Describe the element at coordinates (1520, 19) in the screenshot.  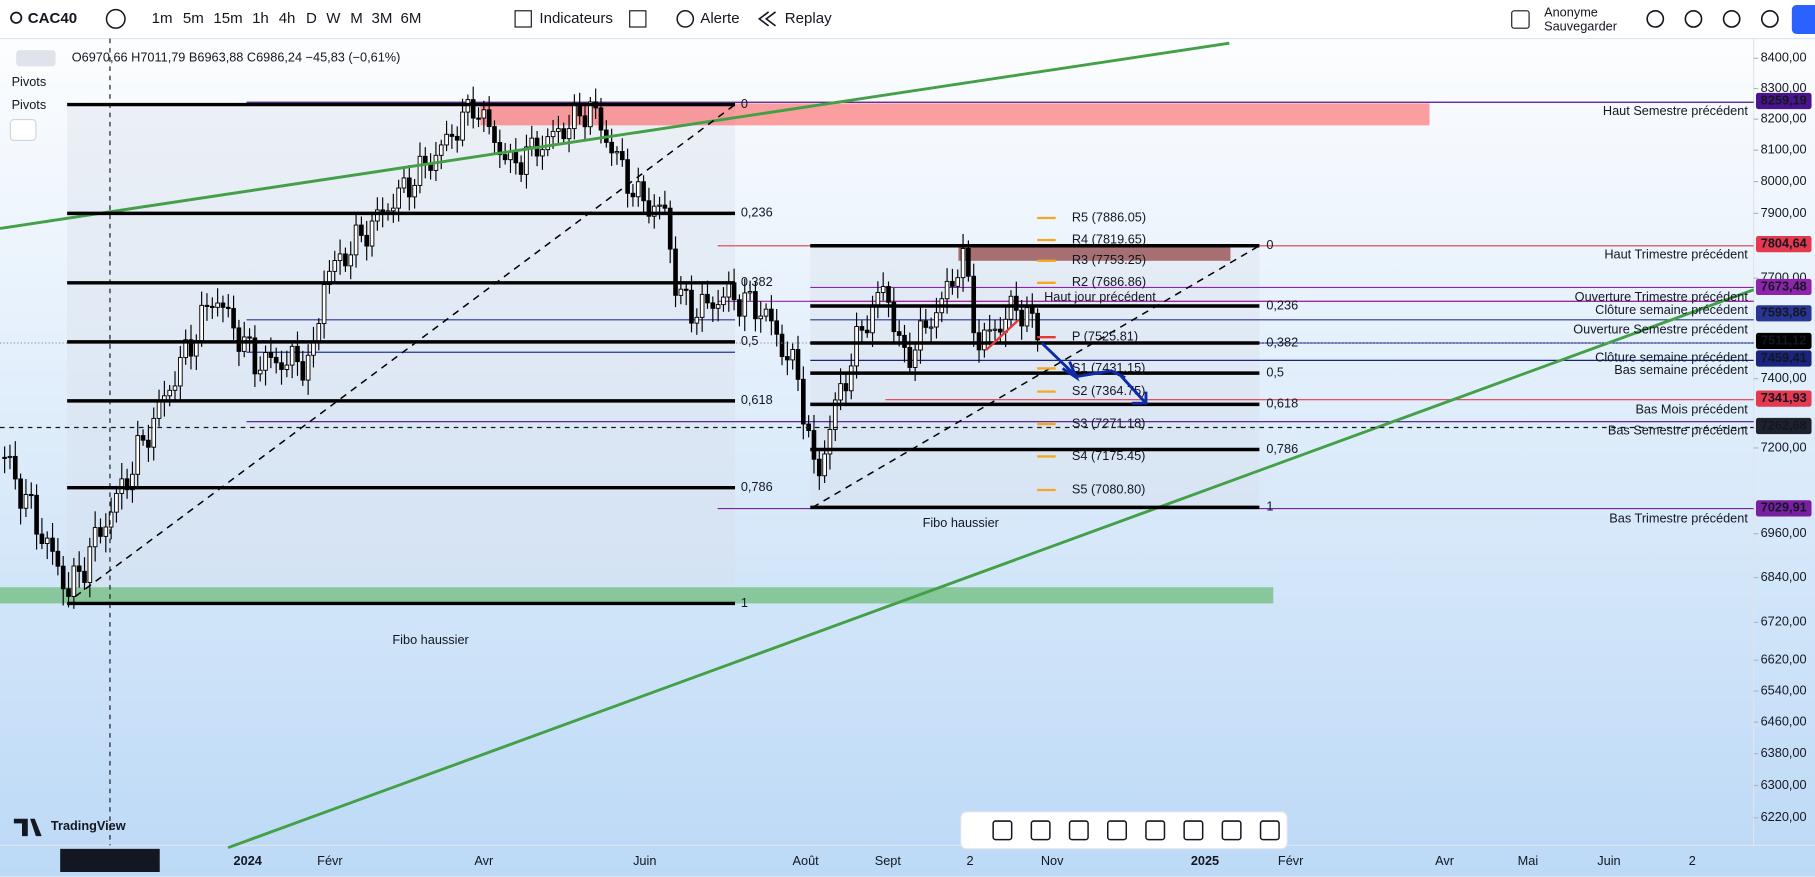
I see `checkbox` at that location.